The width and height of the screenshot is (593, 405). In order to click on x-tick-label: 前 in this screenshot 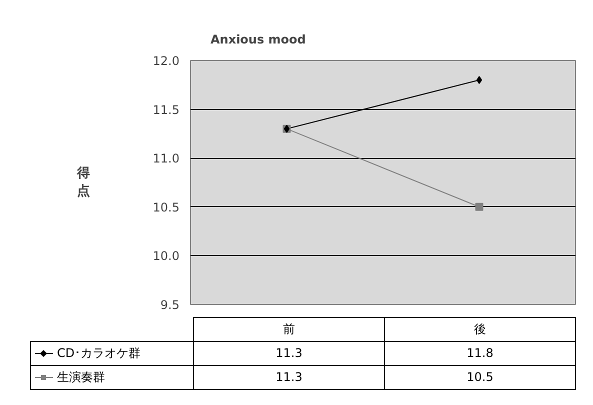, I will do `click(289, 330)`.